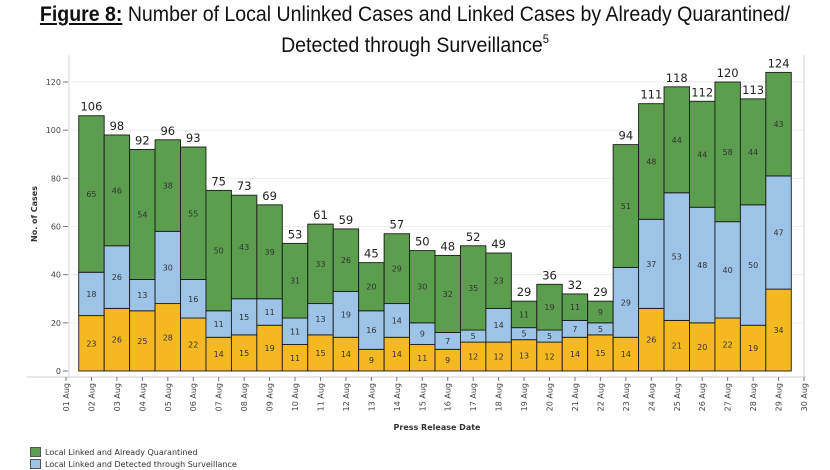 This screenshot has height=470, width=830. Describe the element at coordinates (371, 397) in the screenshot. I see `x-tick-label: 13 Aug` at that location.